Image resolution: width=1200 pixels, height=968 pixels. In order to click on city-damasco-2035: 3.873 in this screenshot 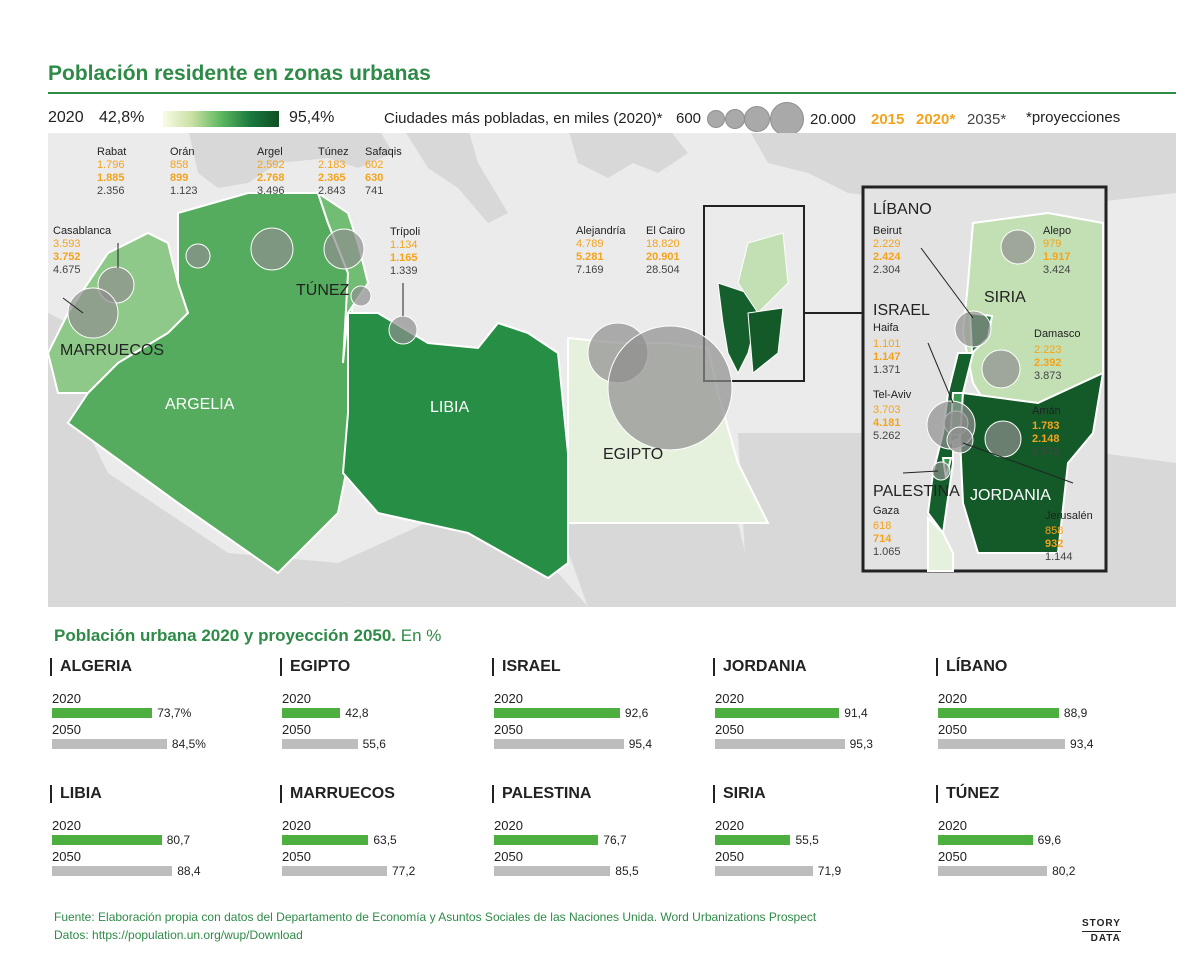, I will do `click(1048, 376)`.